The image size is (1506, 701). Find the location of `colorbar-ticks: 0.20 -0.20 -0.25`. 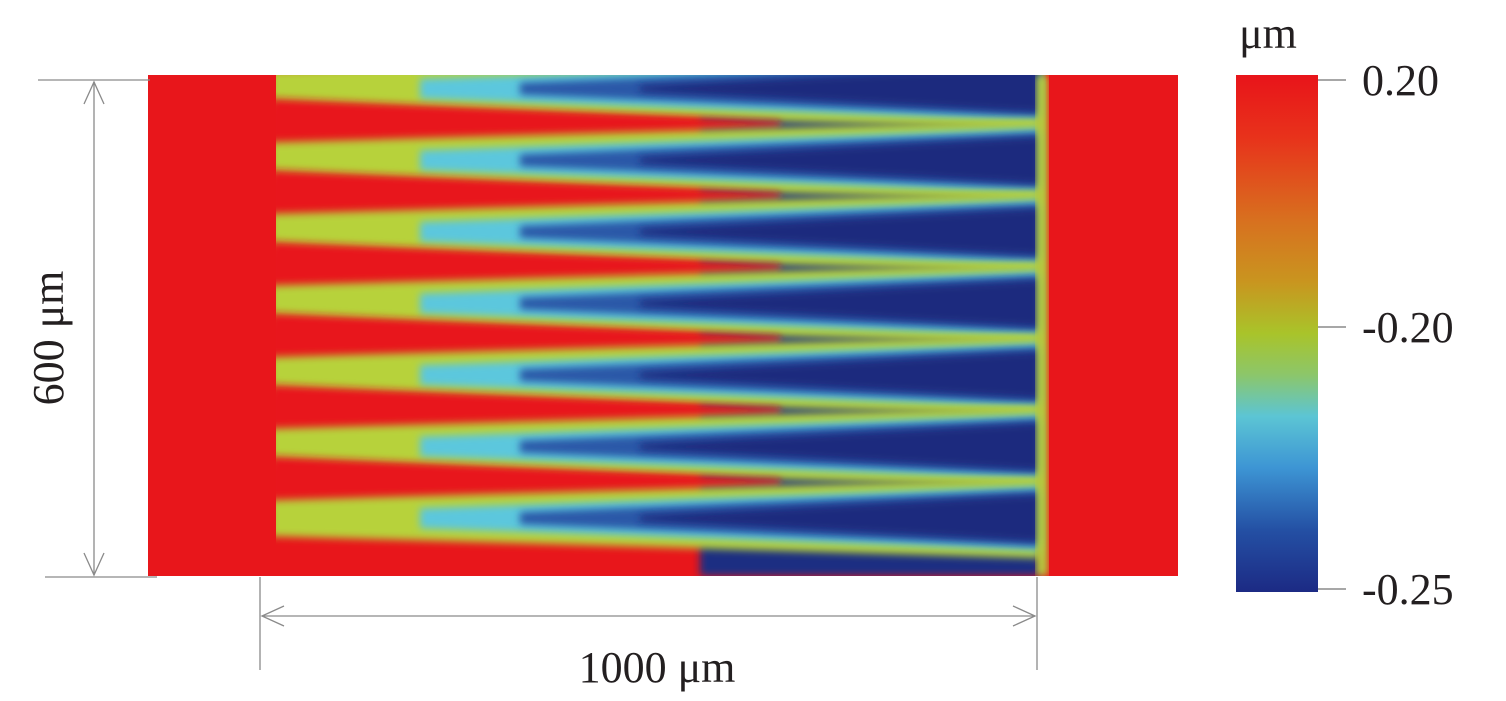

colorbar-ticks: 0.20 -0.20 -0.25 is located at coordinates (1386, 335).